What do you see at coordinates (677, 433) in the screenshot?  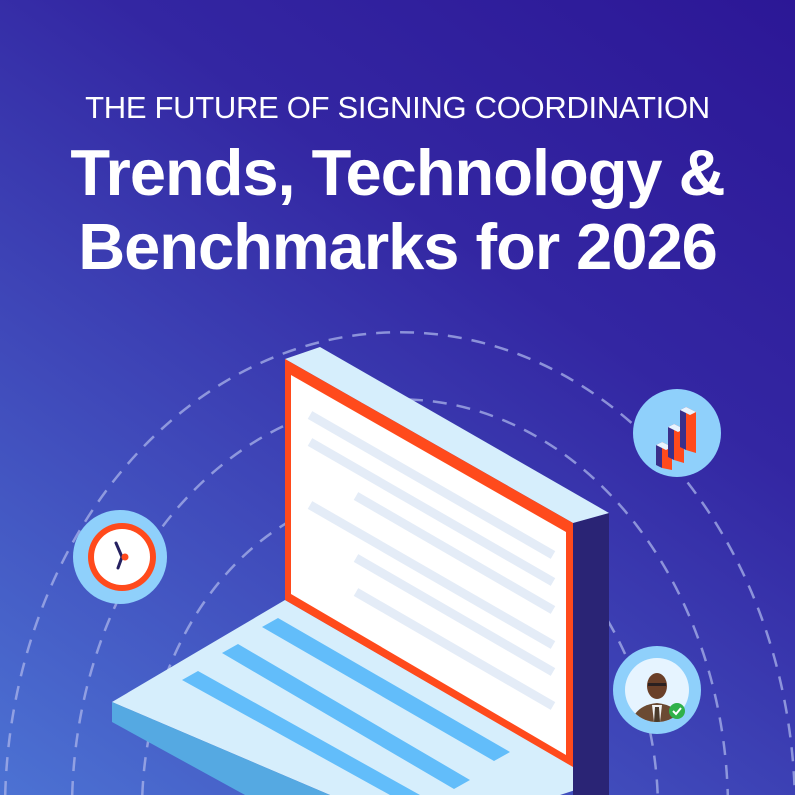 I see `bar-chart-icon` at bounding box center [677, 433].